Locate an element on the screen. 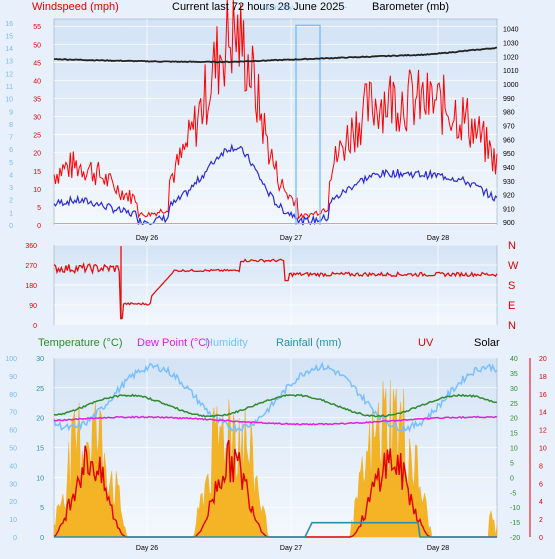 This screenshot has height=559, width=555. chart-title: Current last 72 hours 28 June 2025 is located at coordinates (258, 7).